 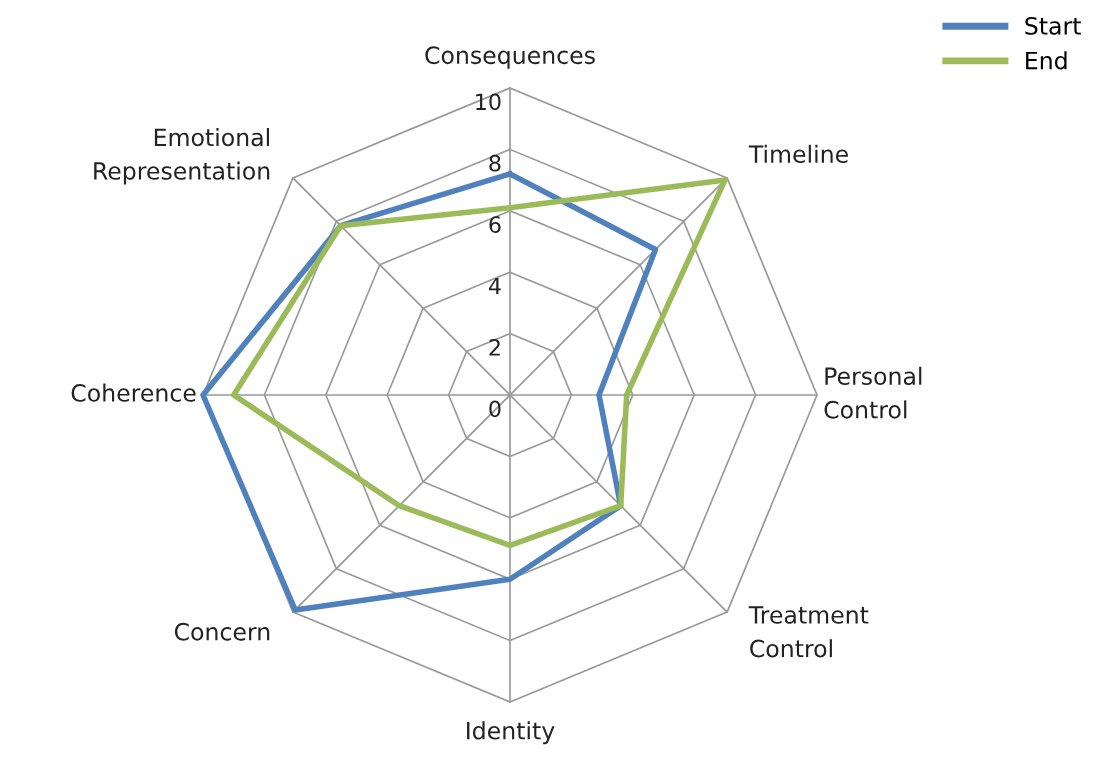 I want to click on spoke-label: Personal Control, so click(x=873, y=392).